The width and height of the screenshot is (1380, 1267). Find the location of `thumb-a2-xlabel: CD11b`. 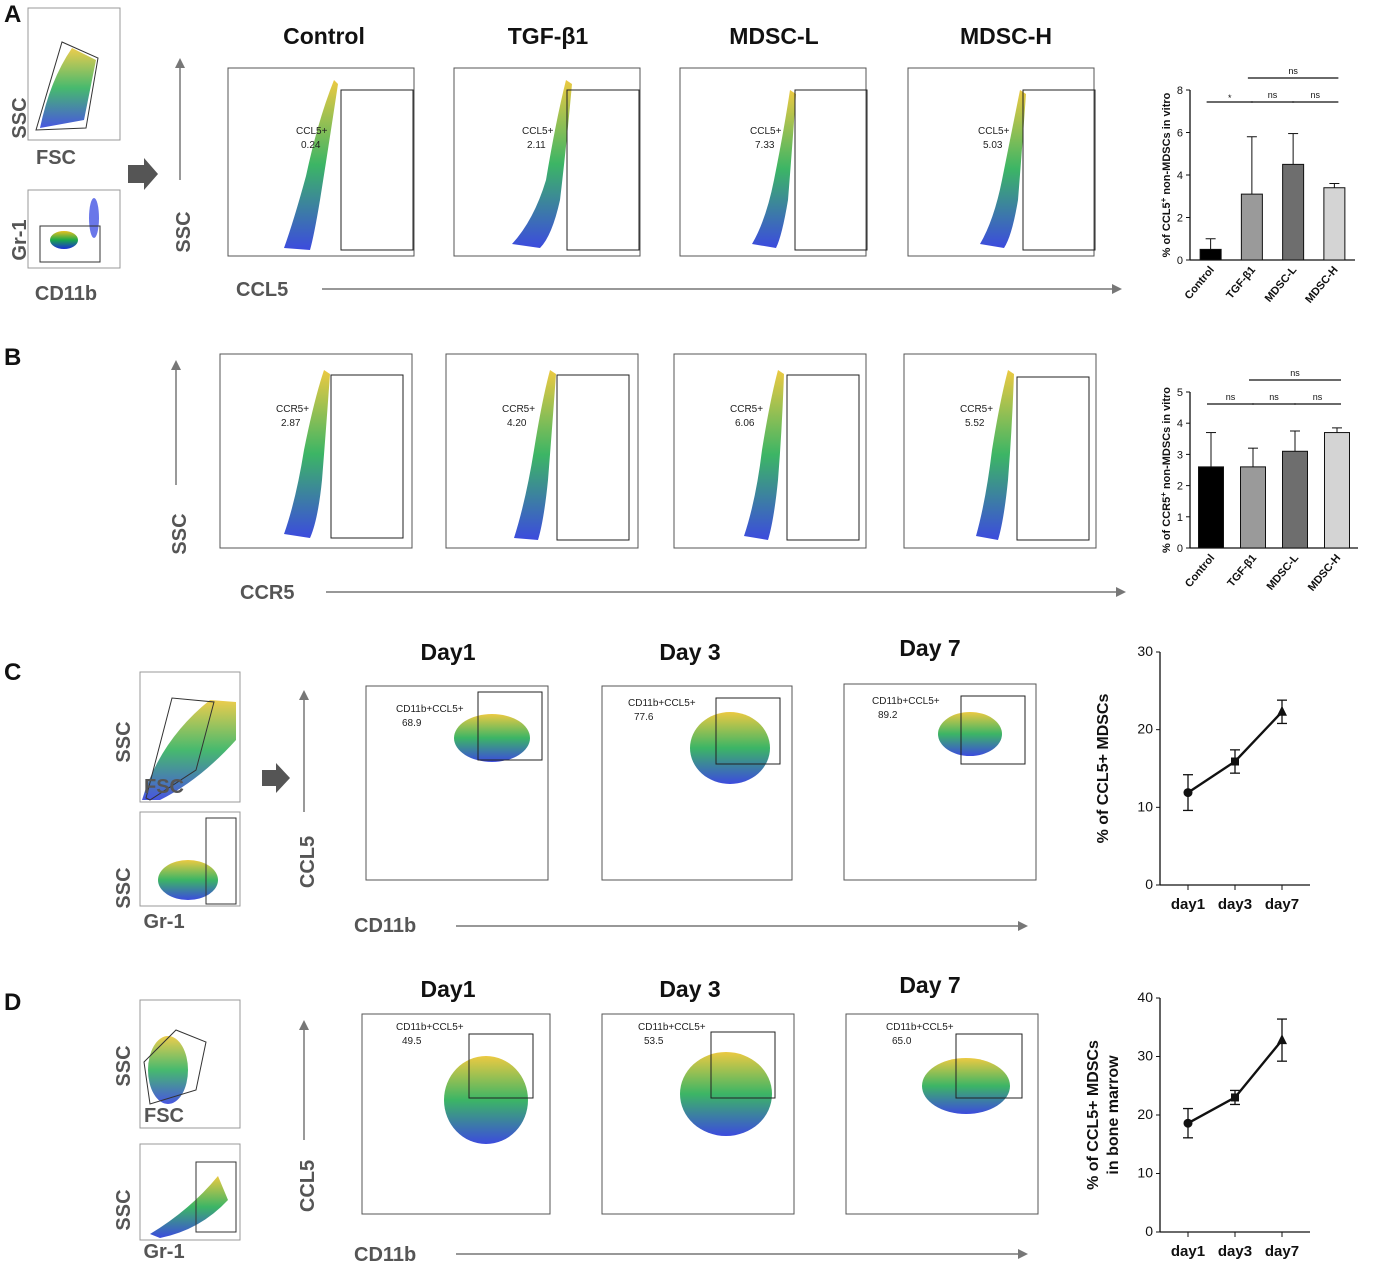

thumb-a2-xlabel: CD11b is located at coordinates (66, 294).